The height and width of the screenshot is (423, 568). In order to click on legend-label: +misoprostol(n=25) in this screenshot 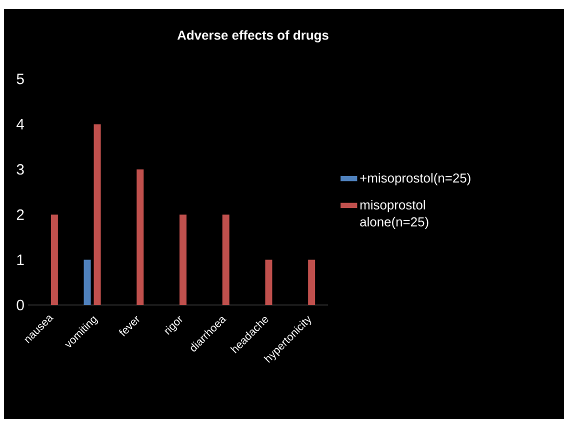, I will do `click(415, 179)`.